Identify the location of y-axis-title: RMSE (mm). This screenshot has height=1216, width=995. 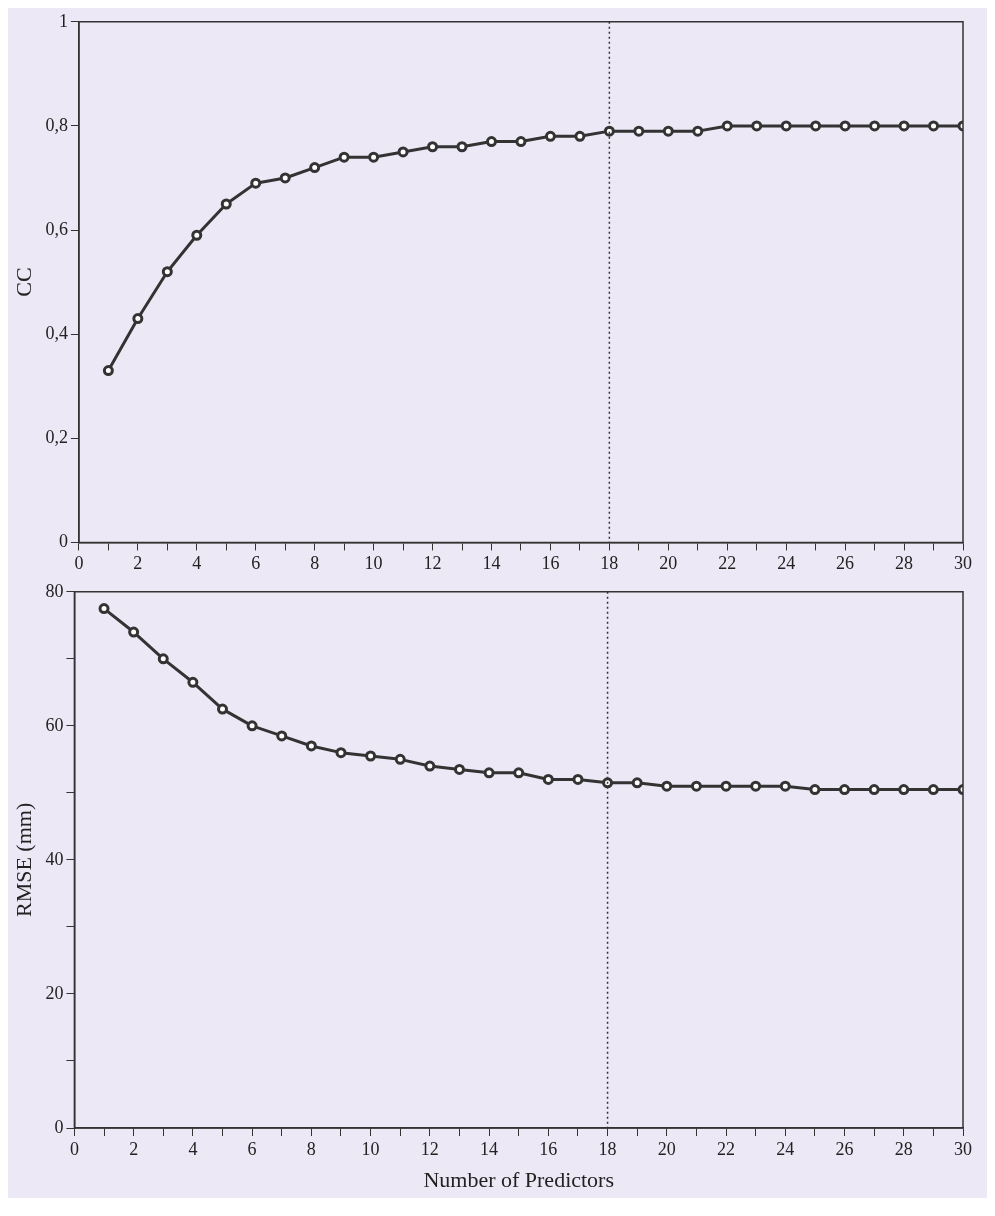
(23, 860).